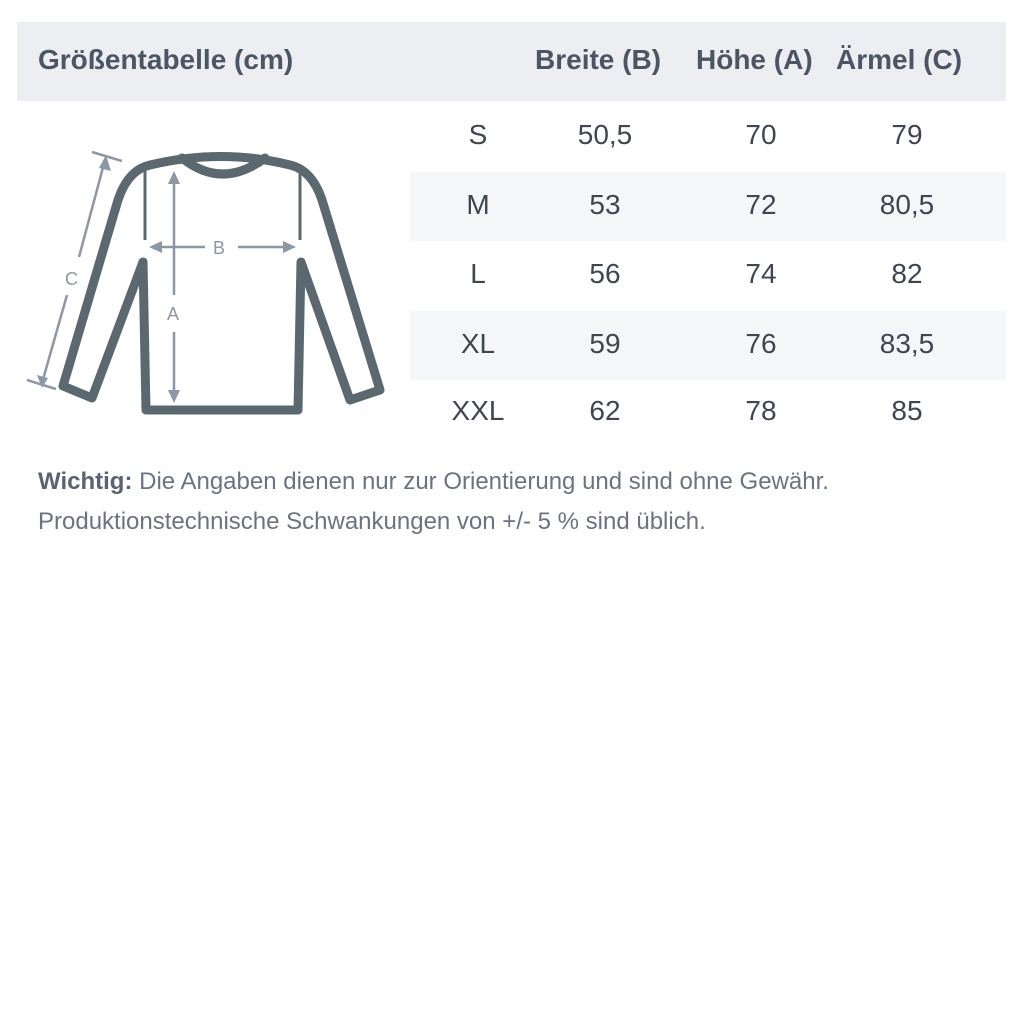 This screenshot has height=1024, width=1024. Describe the element at coordinates (899, 59) in the screenshot. I see `column-header-aermel: Ärmel (C)` at that location.